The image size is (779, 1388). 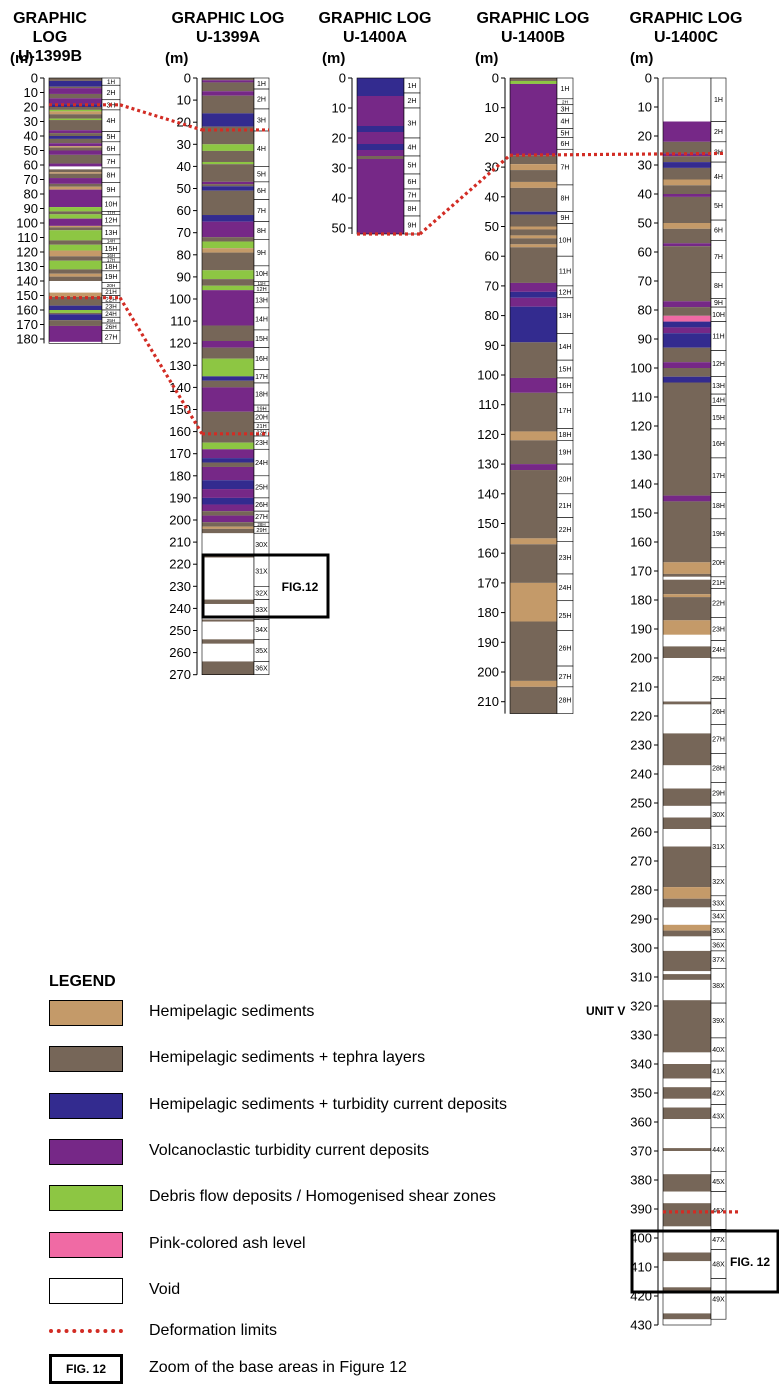 What do you see at coordinates (645, 165) in the screenshot?
I see `depth-tick-label: 30` at bounding box center [645, 165].